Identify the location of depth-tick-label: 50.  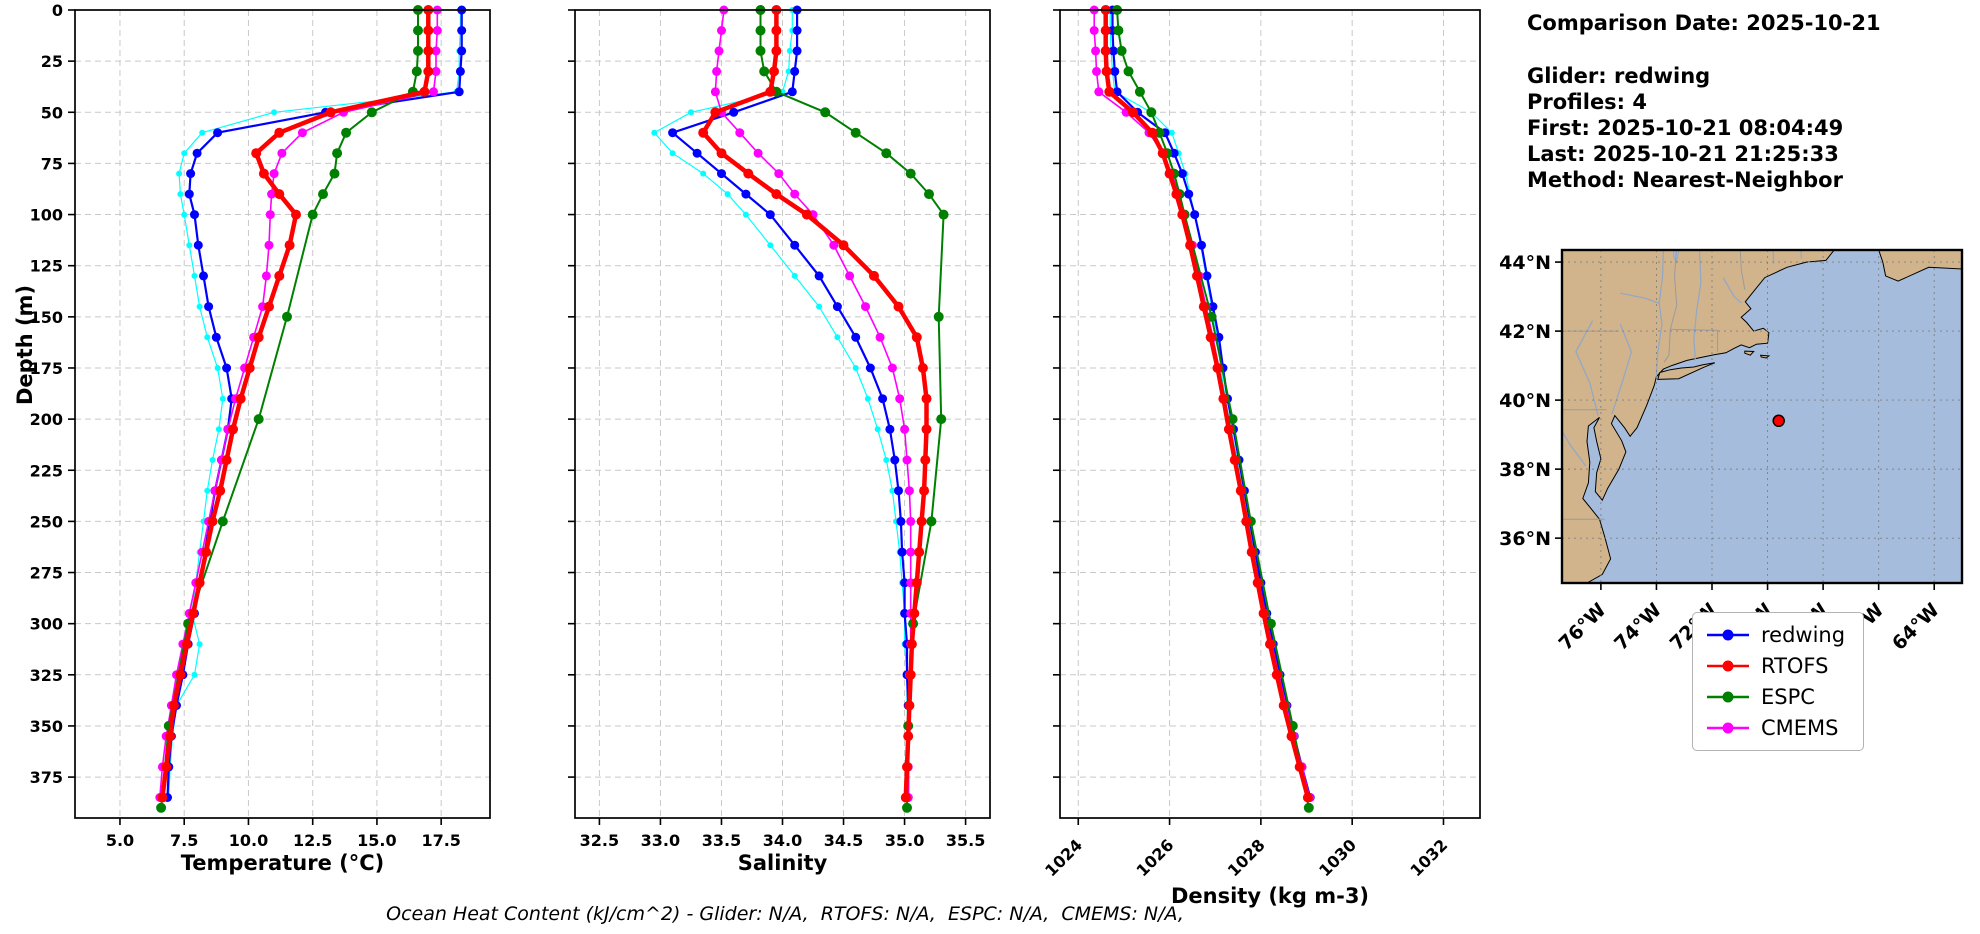
(52, 112).